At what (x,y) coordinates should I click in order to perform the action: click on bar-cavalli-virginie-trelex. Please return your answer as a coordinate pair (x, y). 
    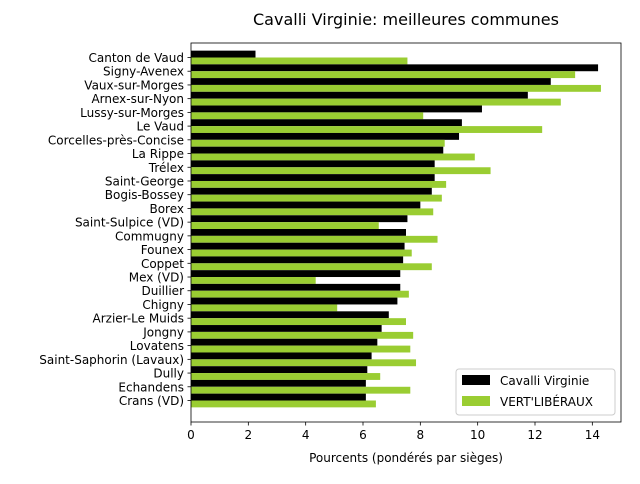
    Looking at the image, I should click on (313, 164).